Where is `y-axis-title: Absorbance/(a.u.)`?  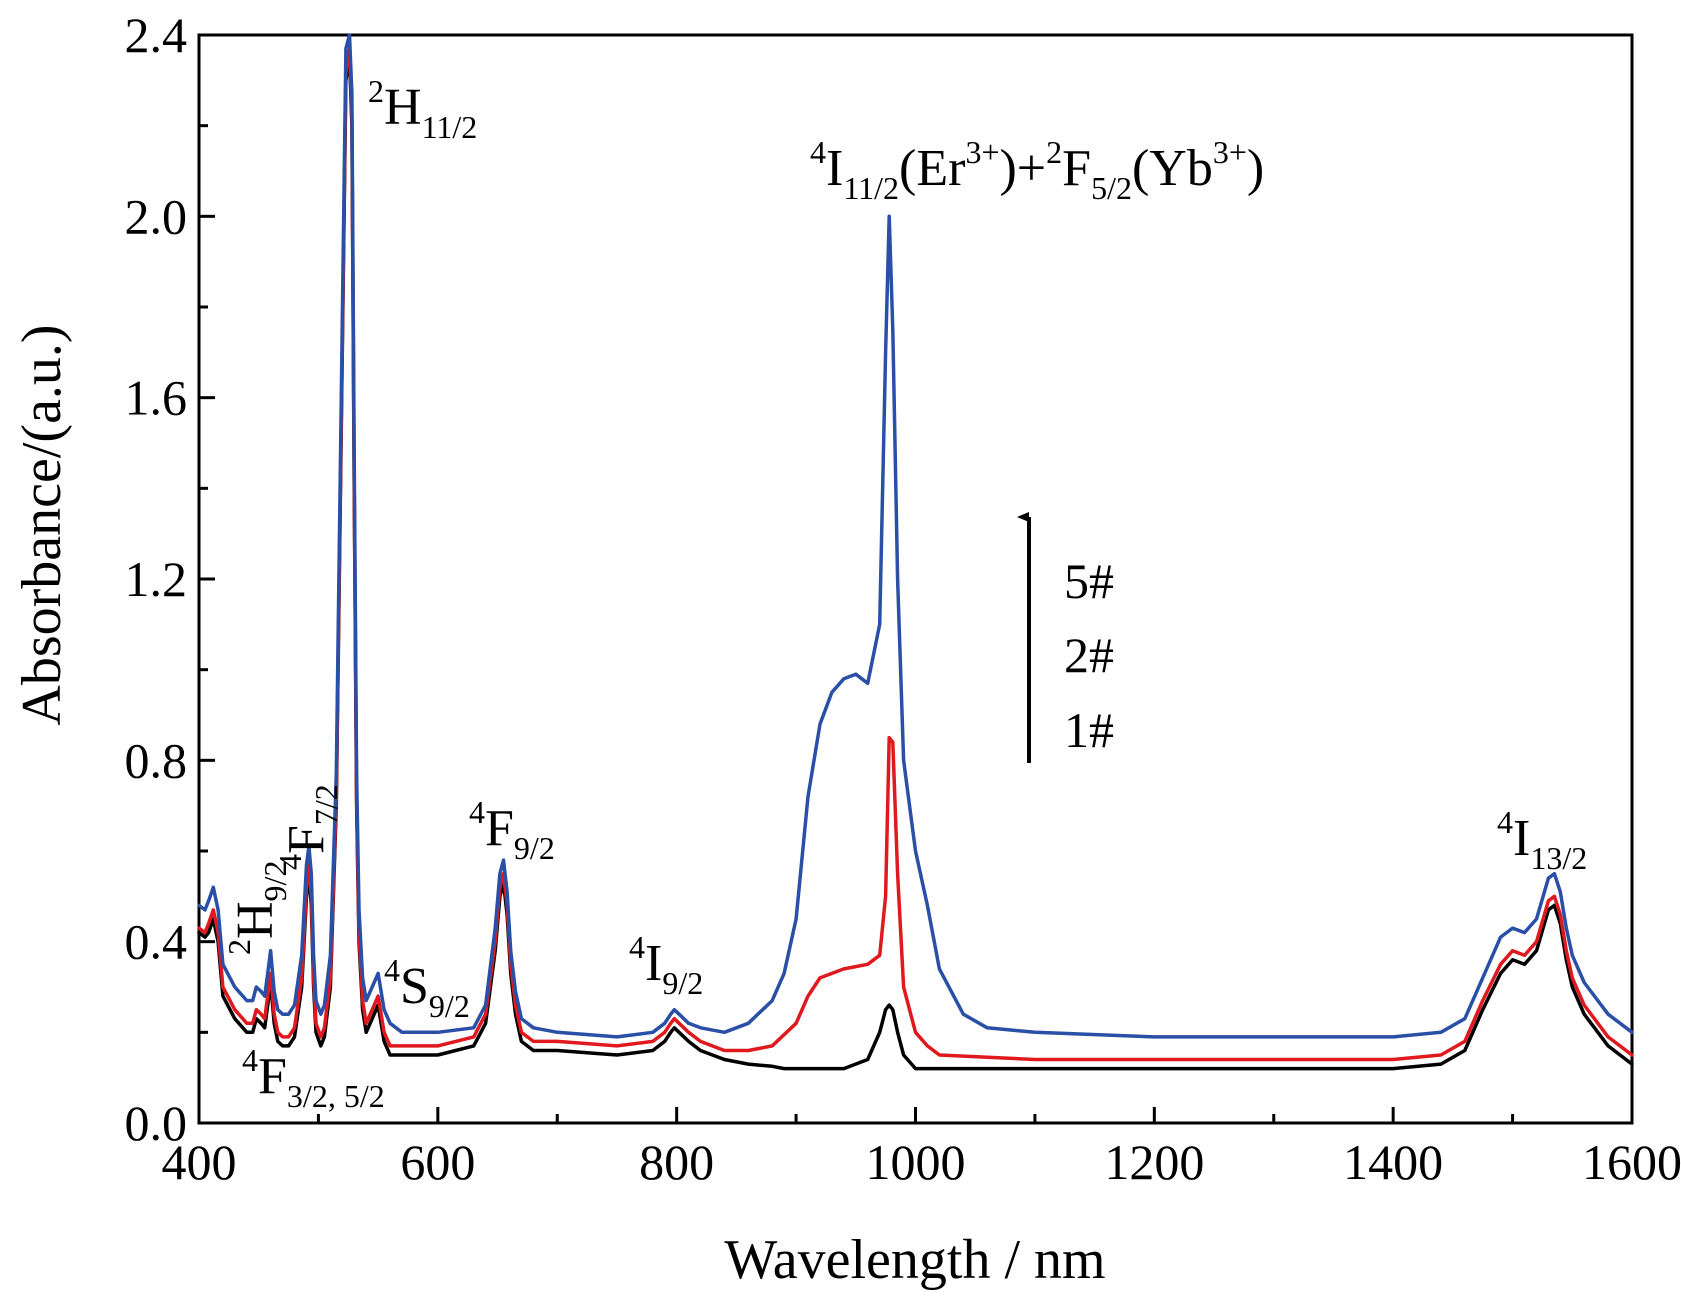
y-axis-title: Absorbance/(a.u.) is located at coordinates (42, 524).